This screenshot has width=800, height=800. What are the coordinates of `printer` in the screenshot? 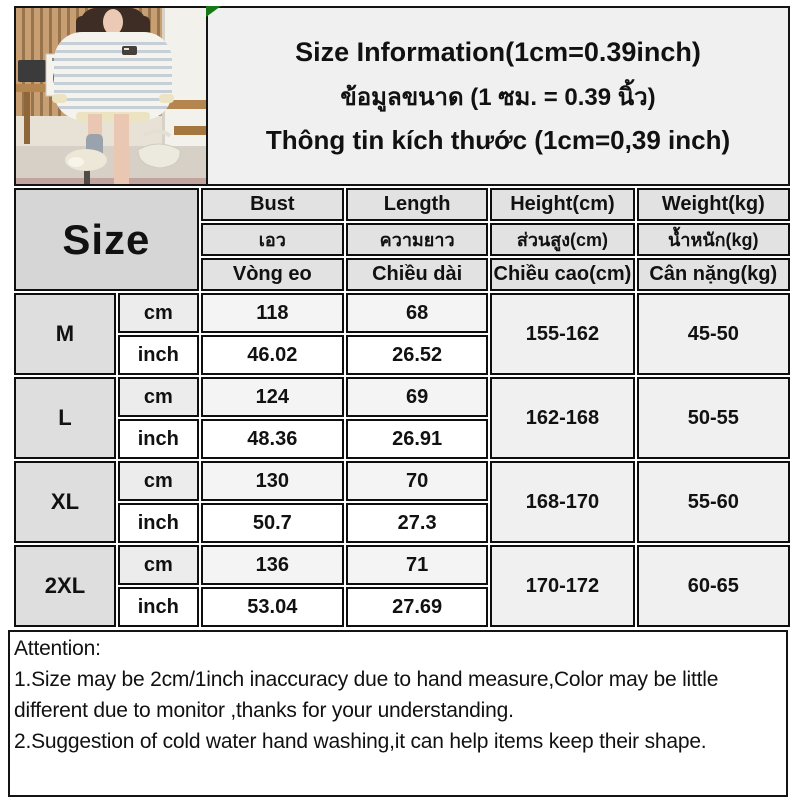 It's located at (32, 71).